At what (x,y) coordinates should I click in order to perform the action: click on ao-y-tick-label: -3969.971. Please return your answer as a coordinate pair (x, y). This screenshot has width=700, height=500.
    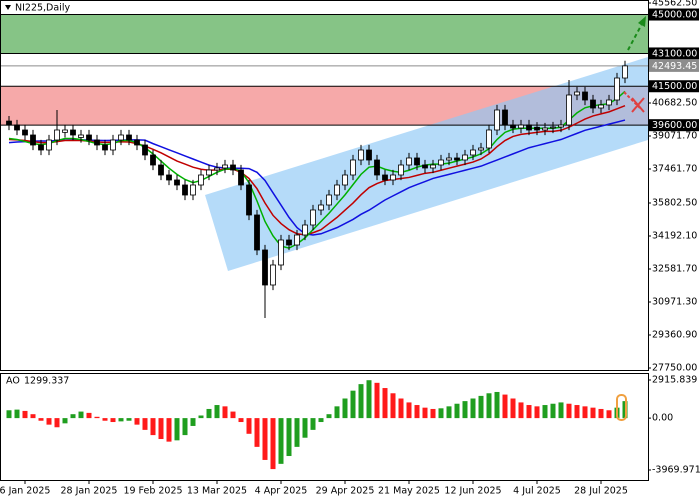
    Looking at the image, I should click on (676, 470).